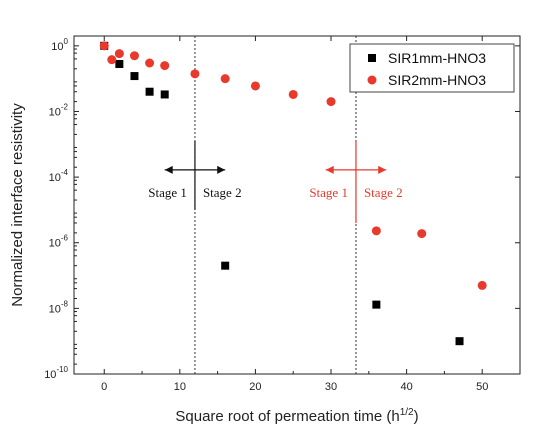 The image size is (552, 438). I want to click on x-axis-label-suffix: ), so click(416, 416).